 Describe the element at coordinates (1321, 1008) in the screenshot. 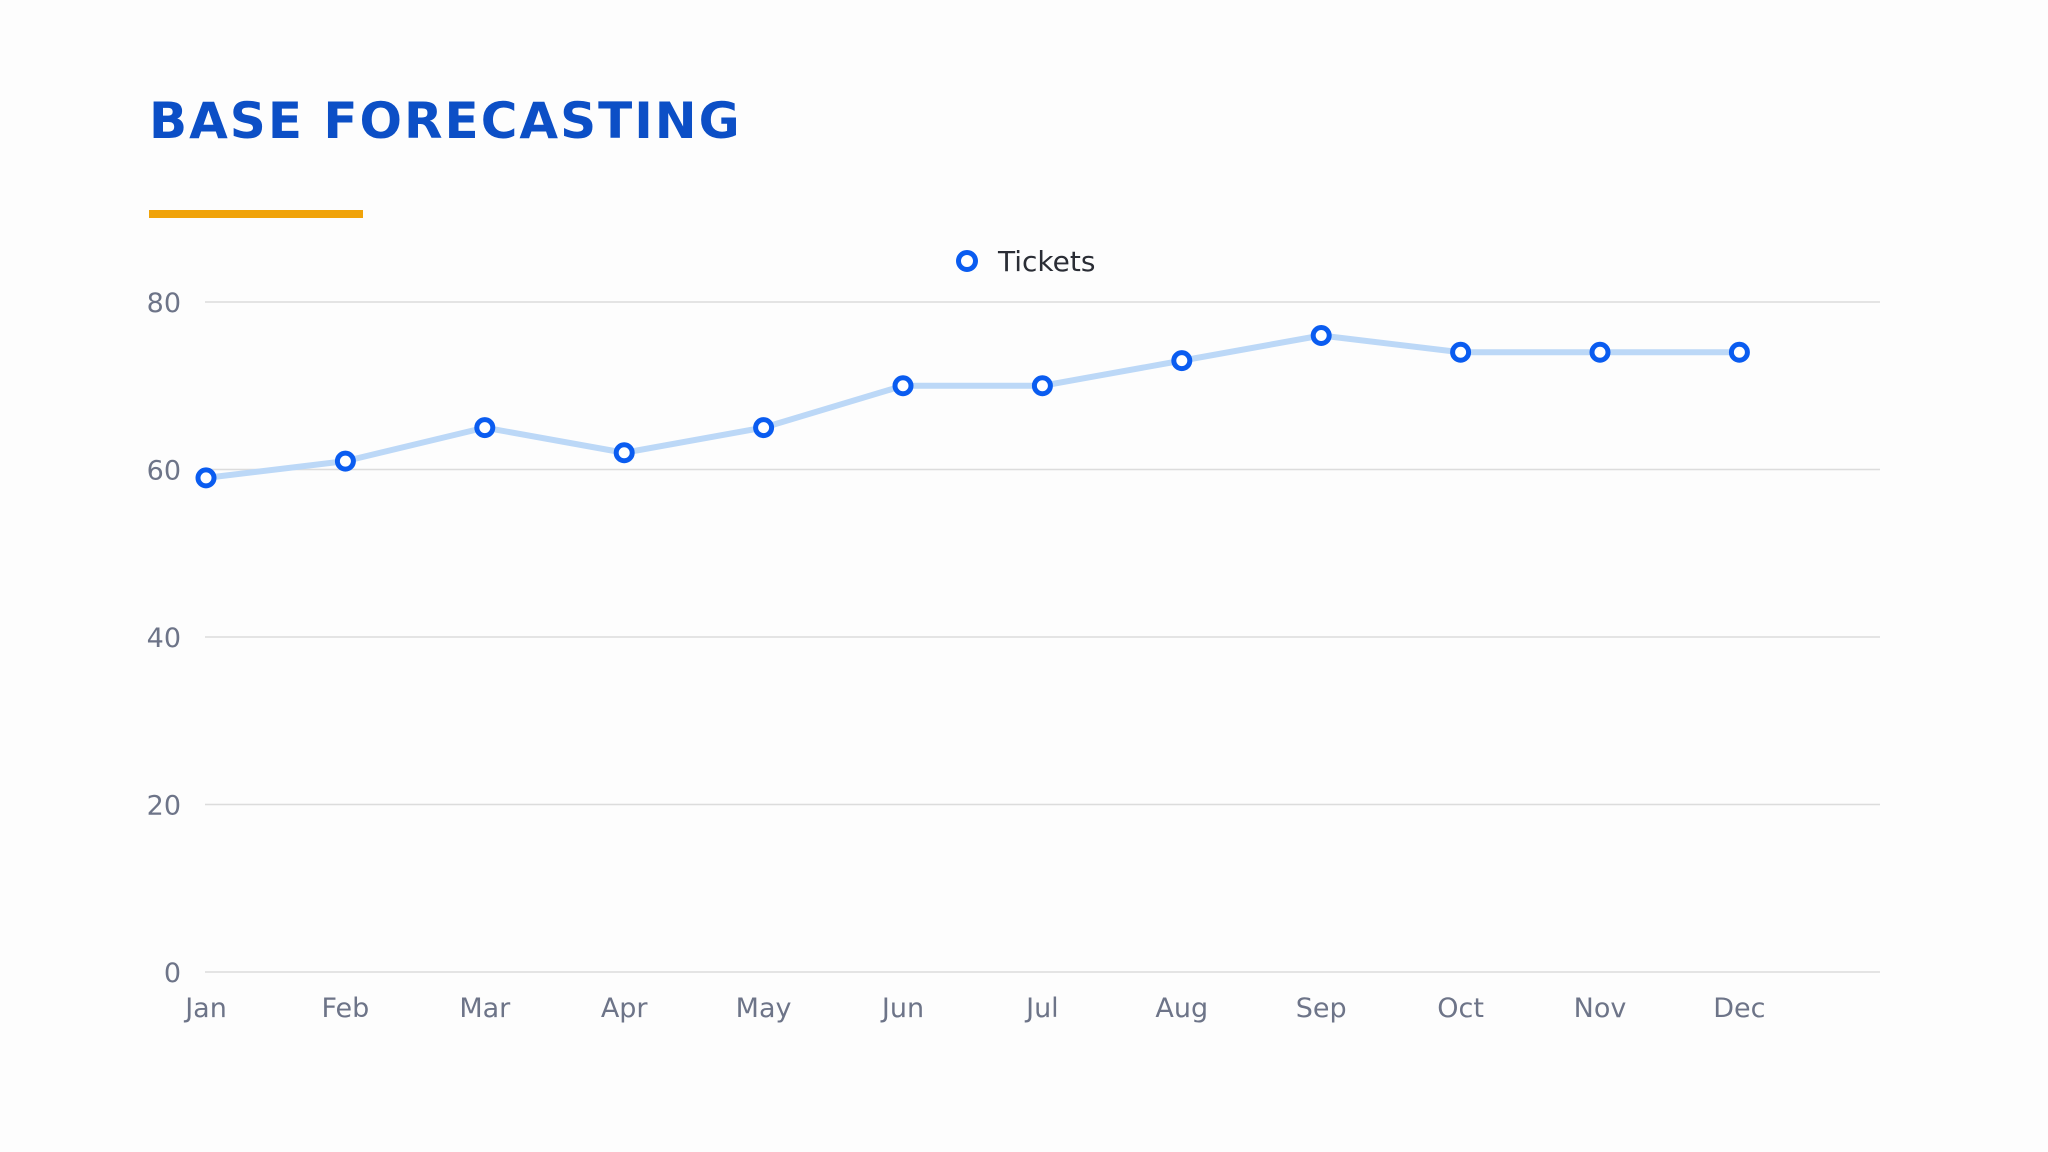

I see `x-tick-label: Sep` at that location.